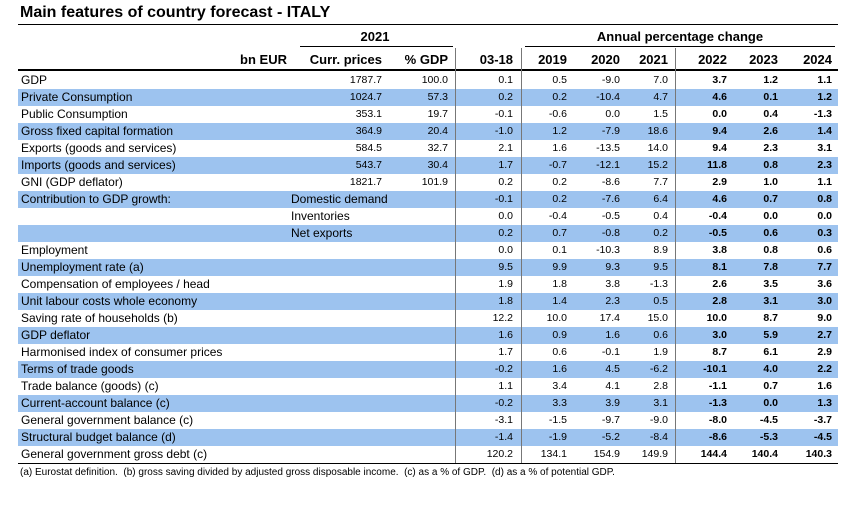  I want to click on cell: 9.3, so click(612, 267).